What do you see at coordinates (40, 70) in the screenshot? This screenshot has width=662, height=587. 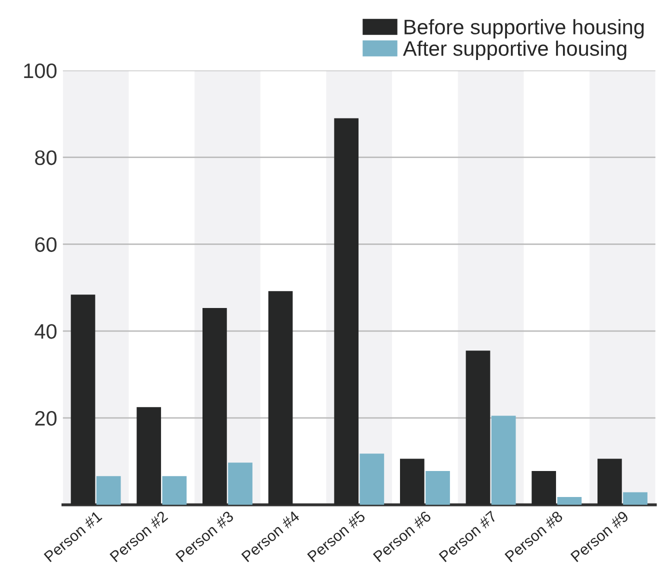 I see `y-tick-label: 100` at bounding box center [40, 70].